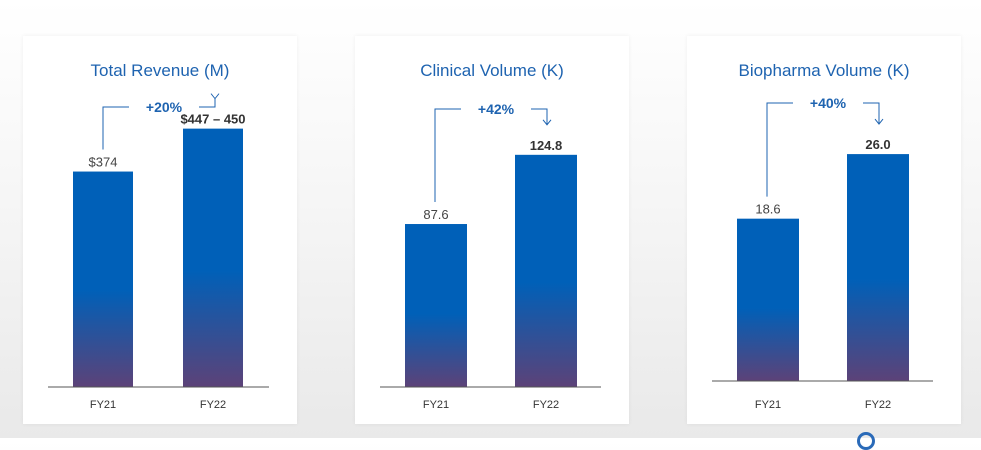 This screenshot has height=450, width=981. Describe the element at coordinates (160, 70) in the screenshot. I see `chart-title: Total Revenue (M)` at that location.